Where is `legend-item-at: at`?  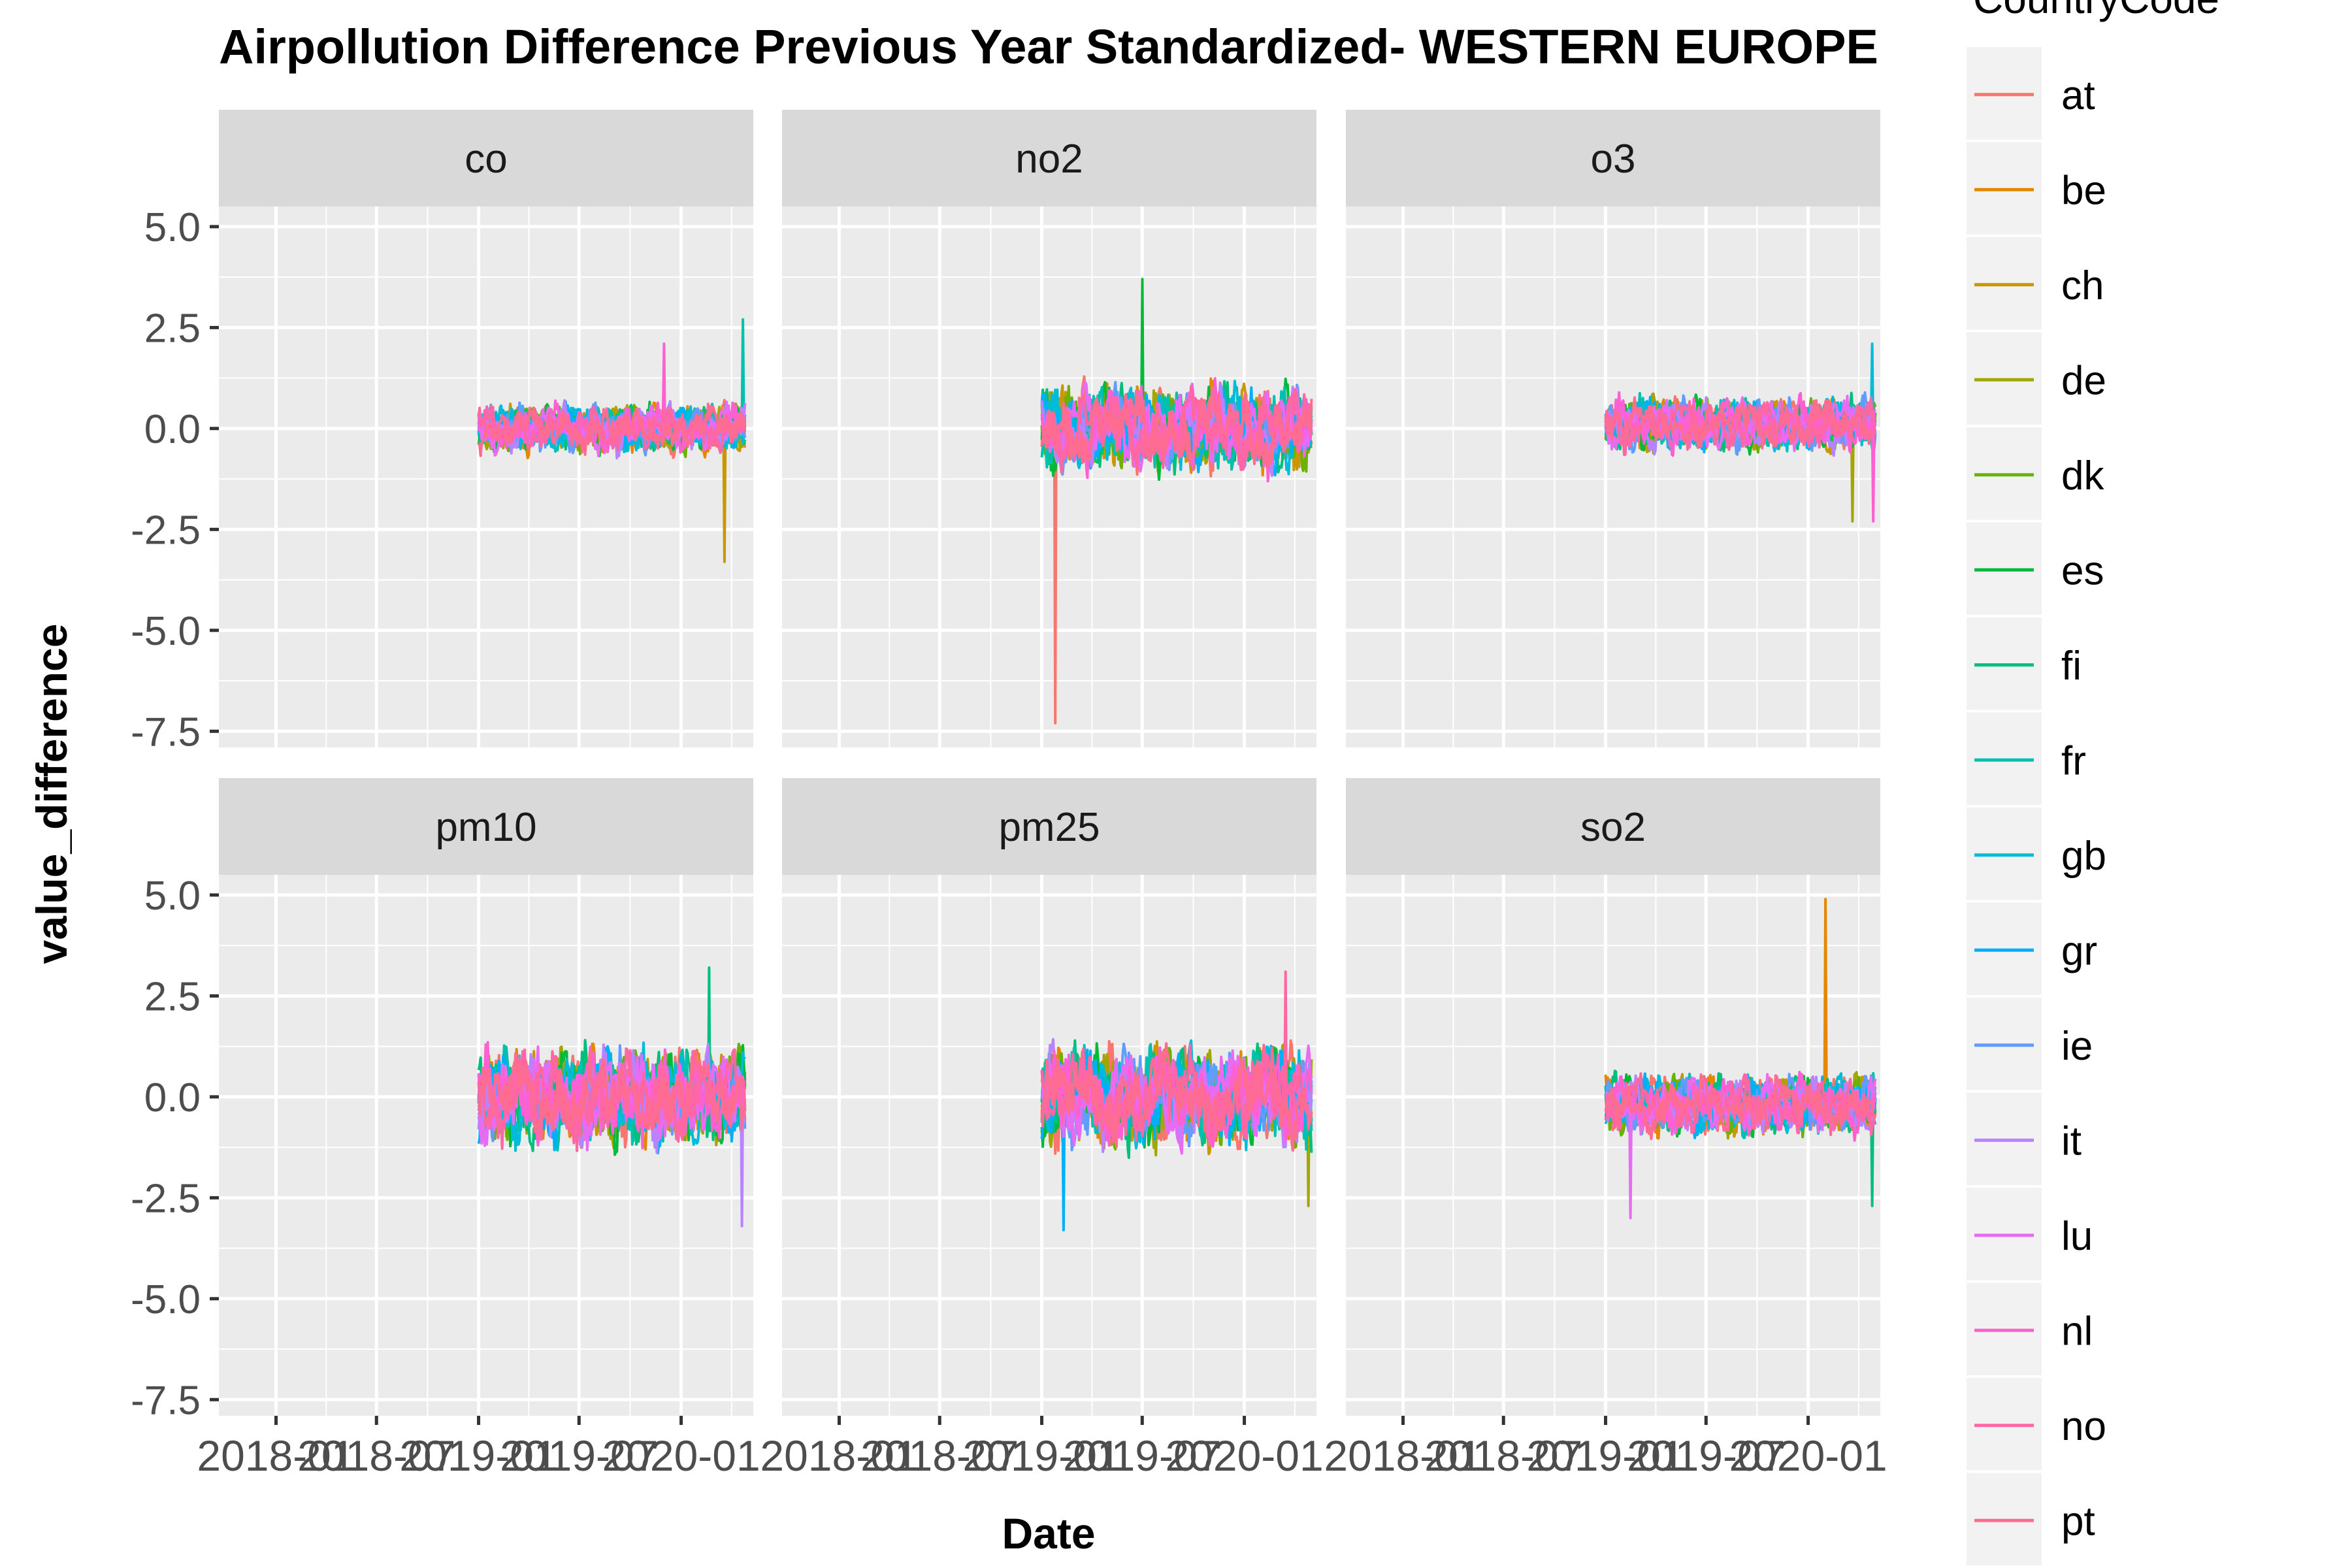
legend-item-at: at is located at coordinates (2031, 93).